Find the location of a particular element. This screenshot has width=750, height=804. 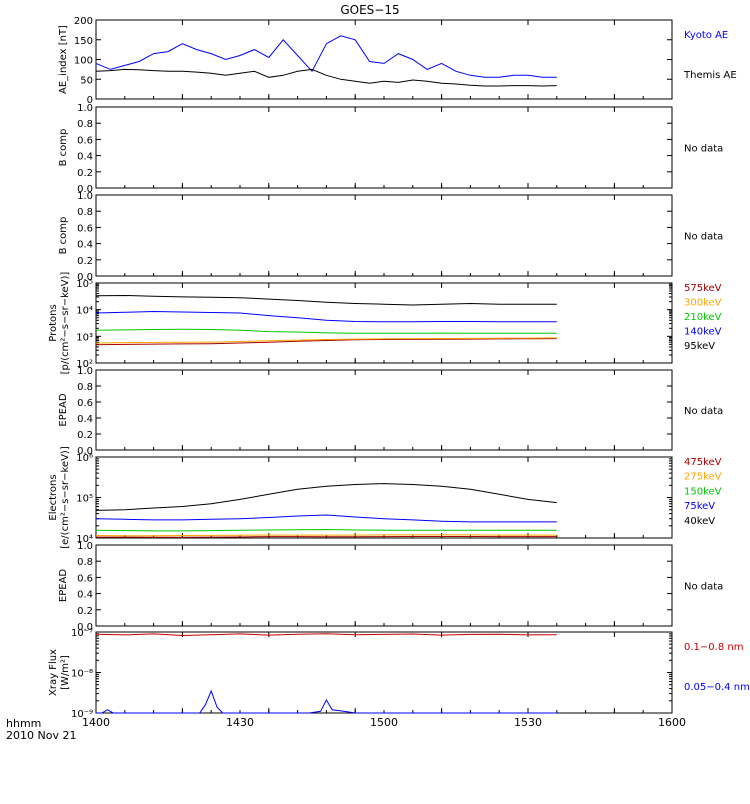

figure-title: GOES−15 is located at coordinates (369, 10).